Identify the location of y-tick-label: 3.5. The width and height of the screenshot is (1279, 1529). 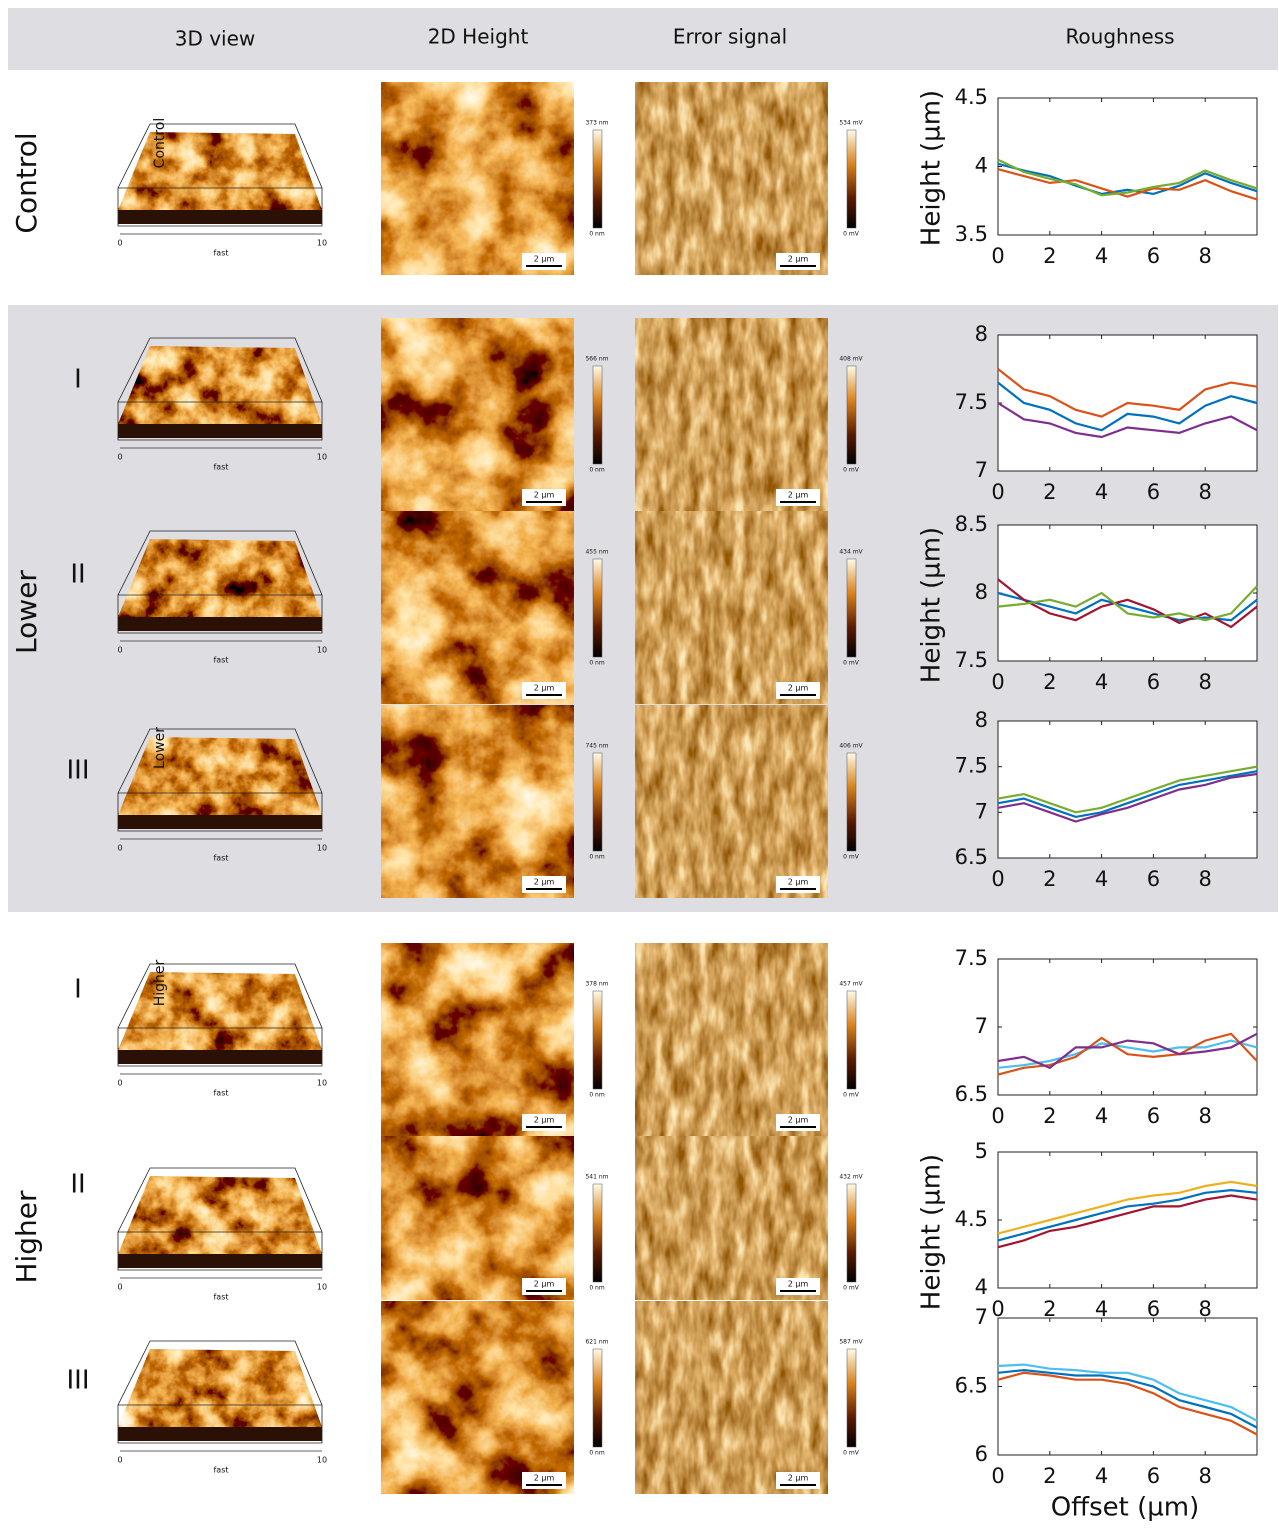
(971, 234).